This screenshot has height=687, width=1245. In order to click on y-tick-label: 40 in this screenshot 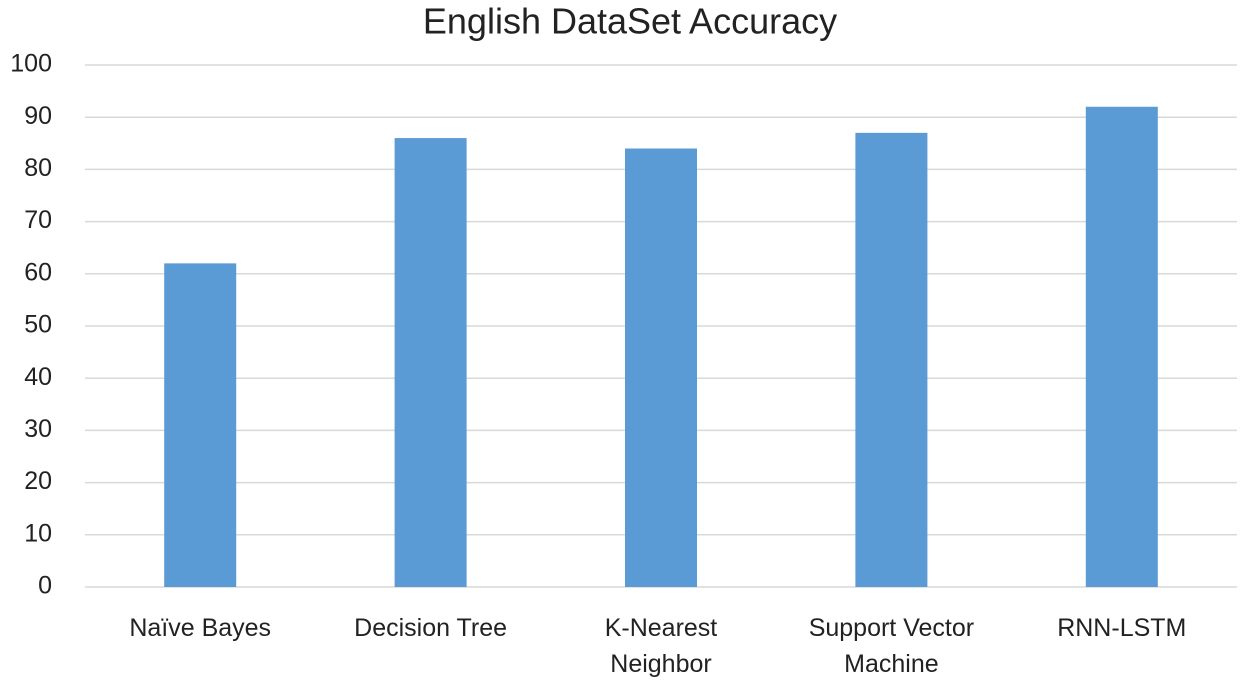, I will do `click(38, 377)`.